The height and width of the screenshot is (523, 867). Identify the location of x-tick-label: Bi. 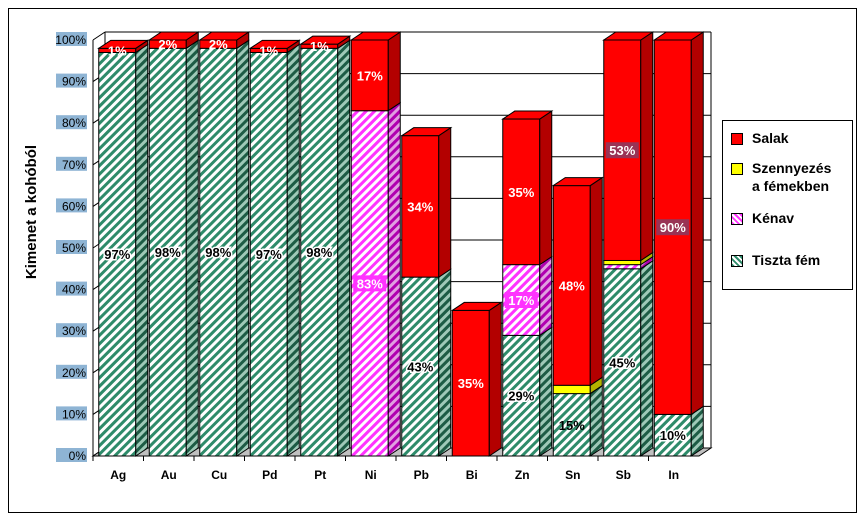
(472, 475).